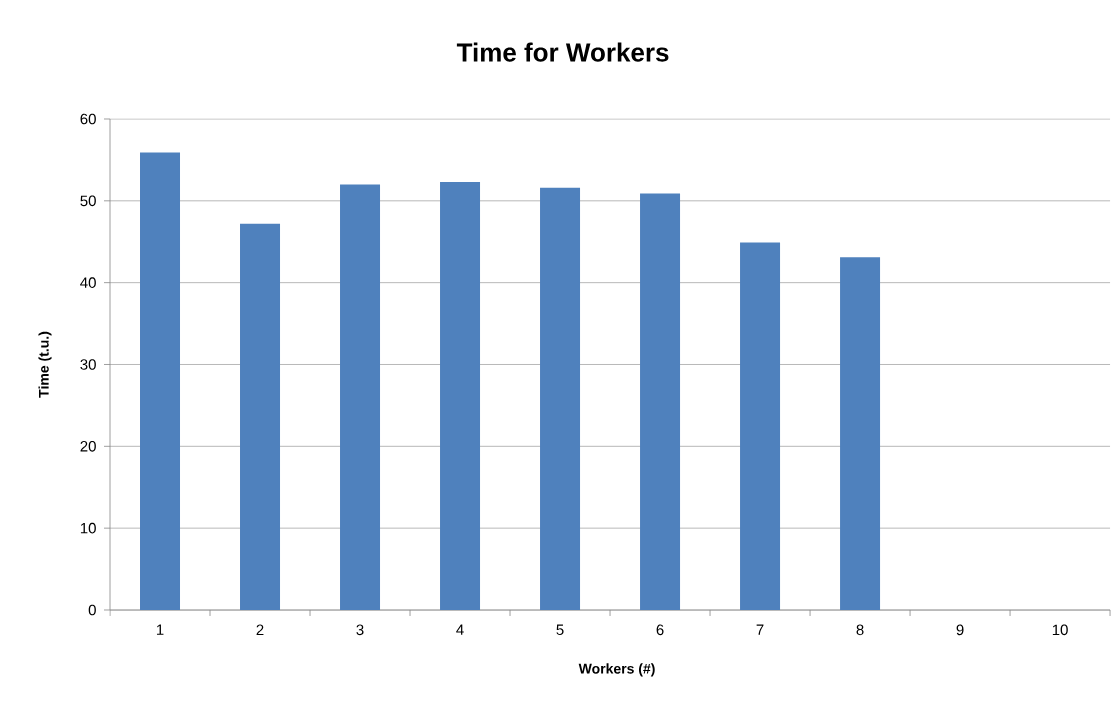 This screenshot has width=1111, height=706. I want to click on x-tick-label: 4, so click(460, 629).